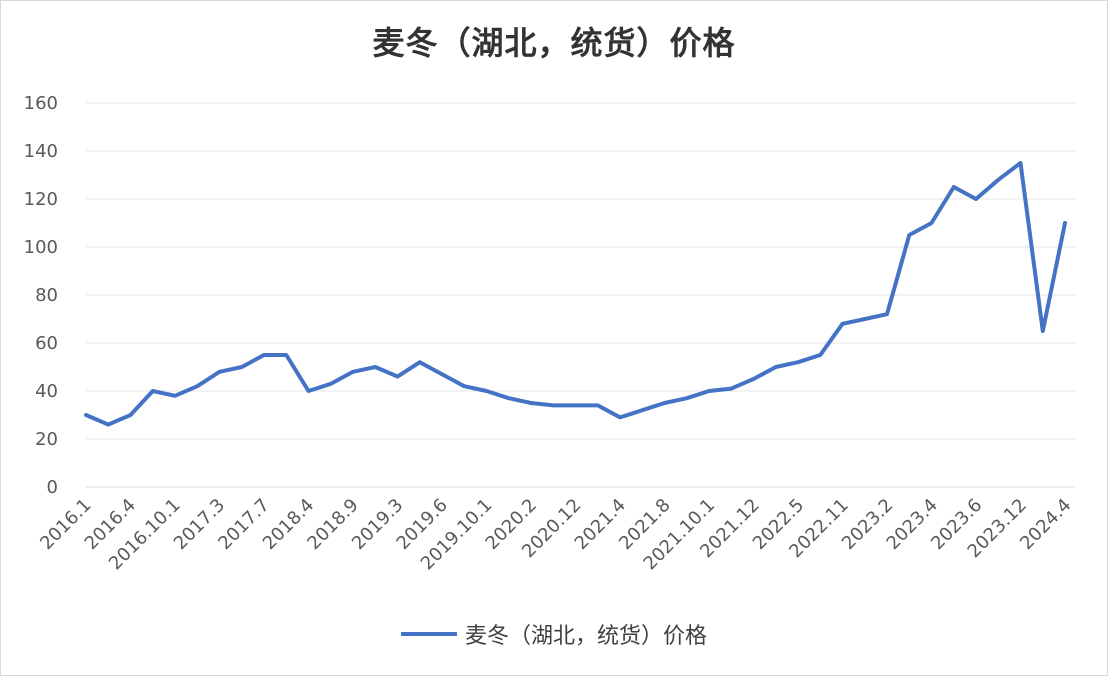 This screenshot has height=676, width=1108. Describe the element at coordinates (41, 199) in the screenshot. I see `y-tick-label: 120` at that location.